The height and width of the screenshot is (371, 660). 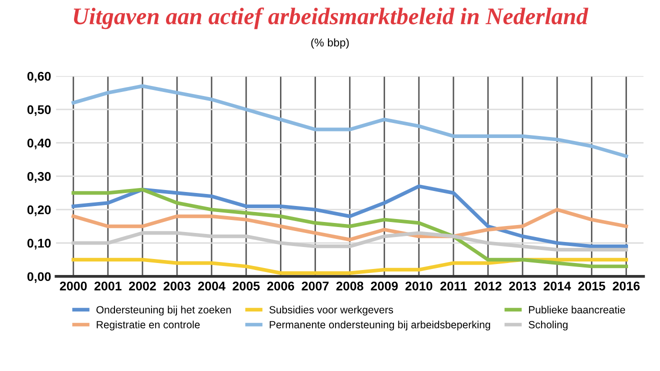 I want to click on x-tick-label: 2003, so click(x=177, y=286).